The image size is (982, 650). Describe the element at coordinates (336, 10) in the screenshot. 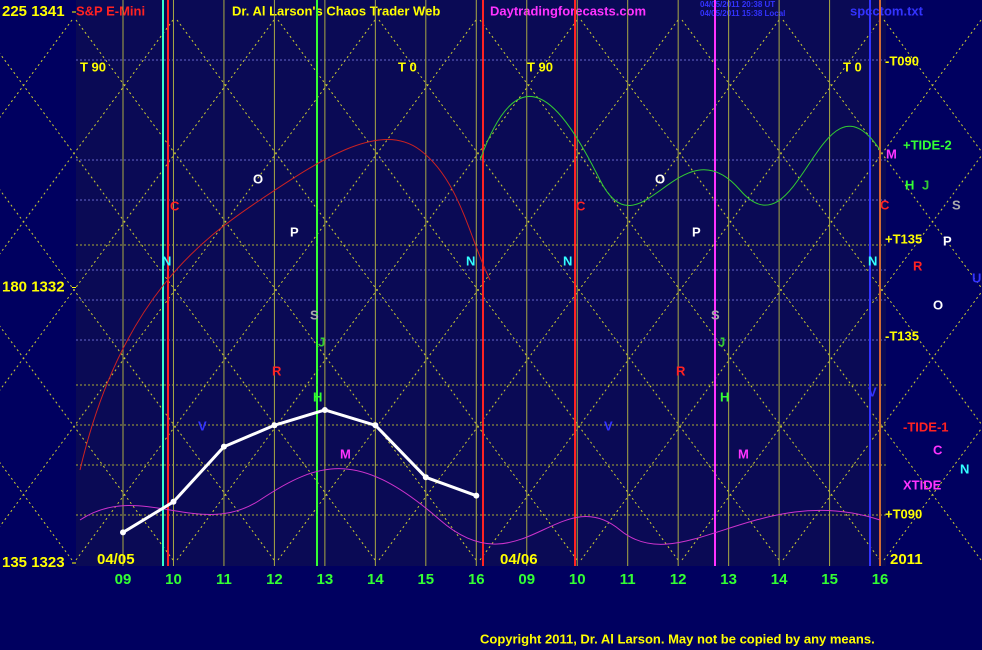

I see `chart-title: Dr. Al Larson's Chaos Trader Web` at that location.